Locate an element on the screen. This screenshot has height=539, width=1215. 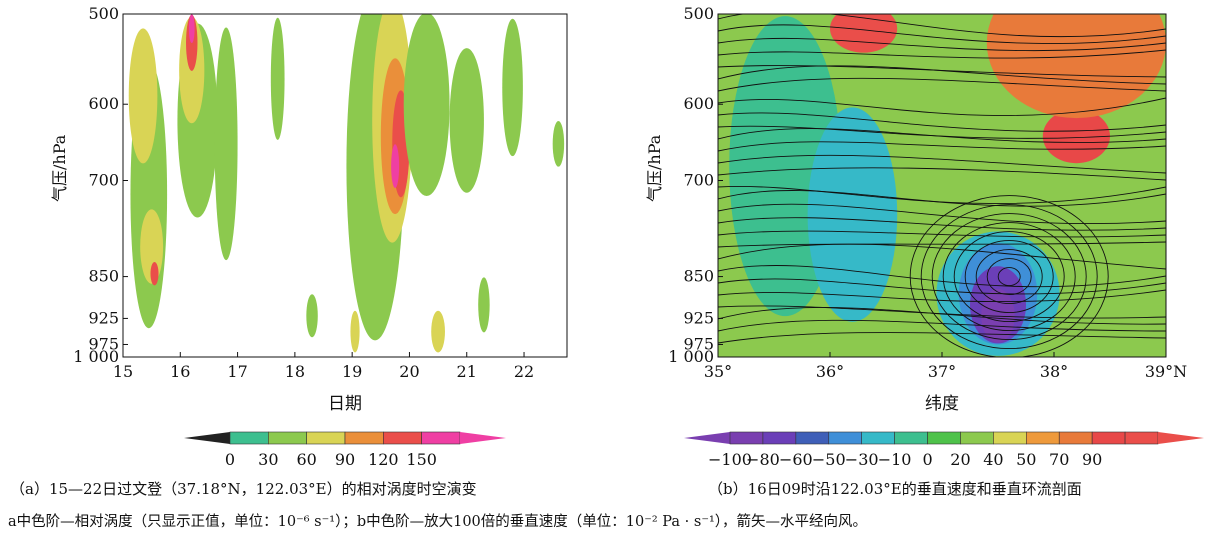
colorbar-label-6: 0 is located at coordinates (927, 459).